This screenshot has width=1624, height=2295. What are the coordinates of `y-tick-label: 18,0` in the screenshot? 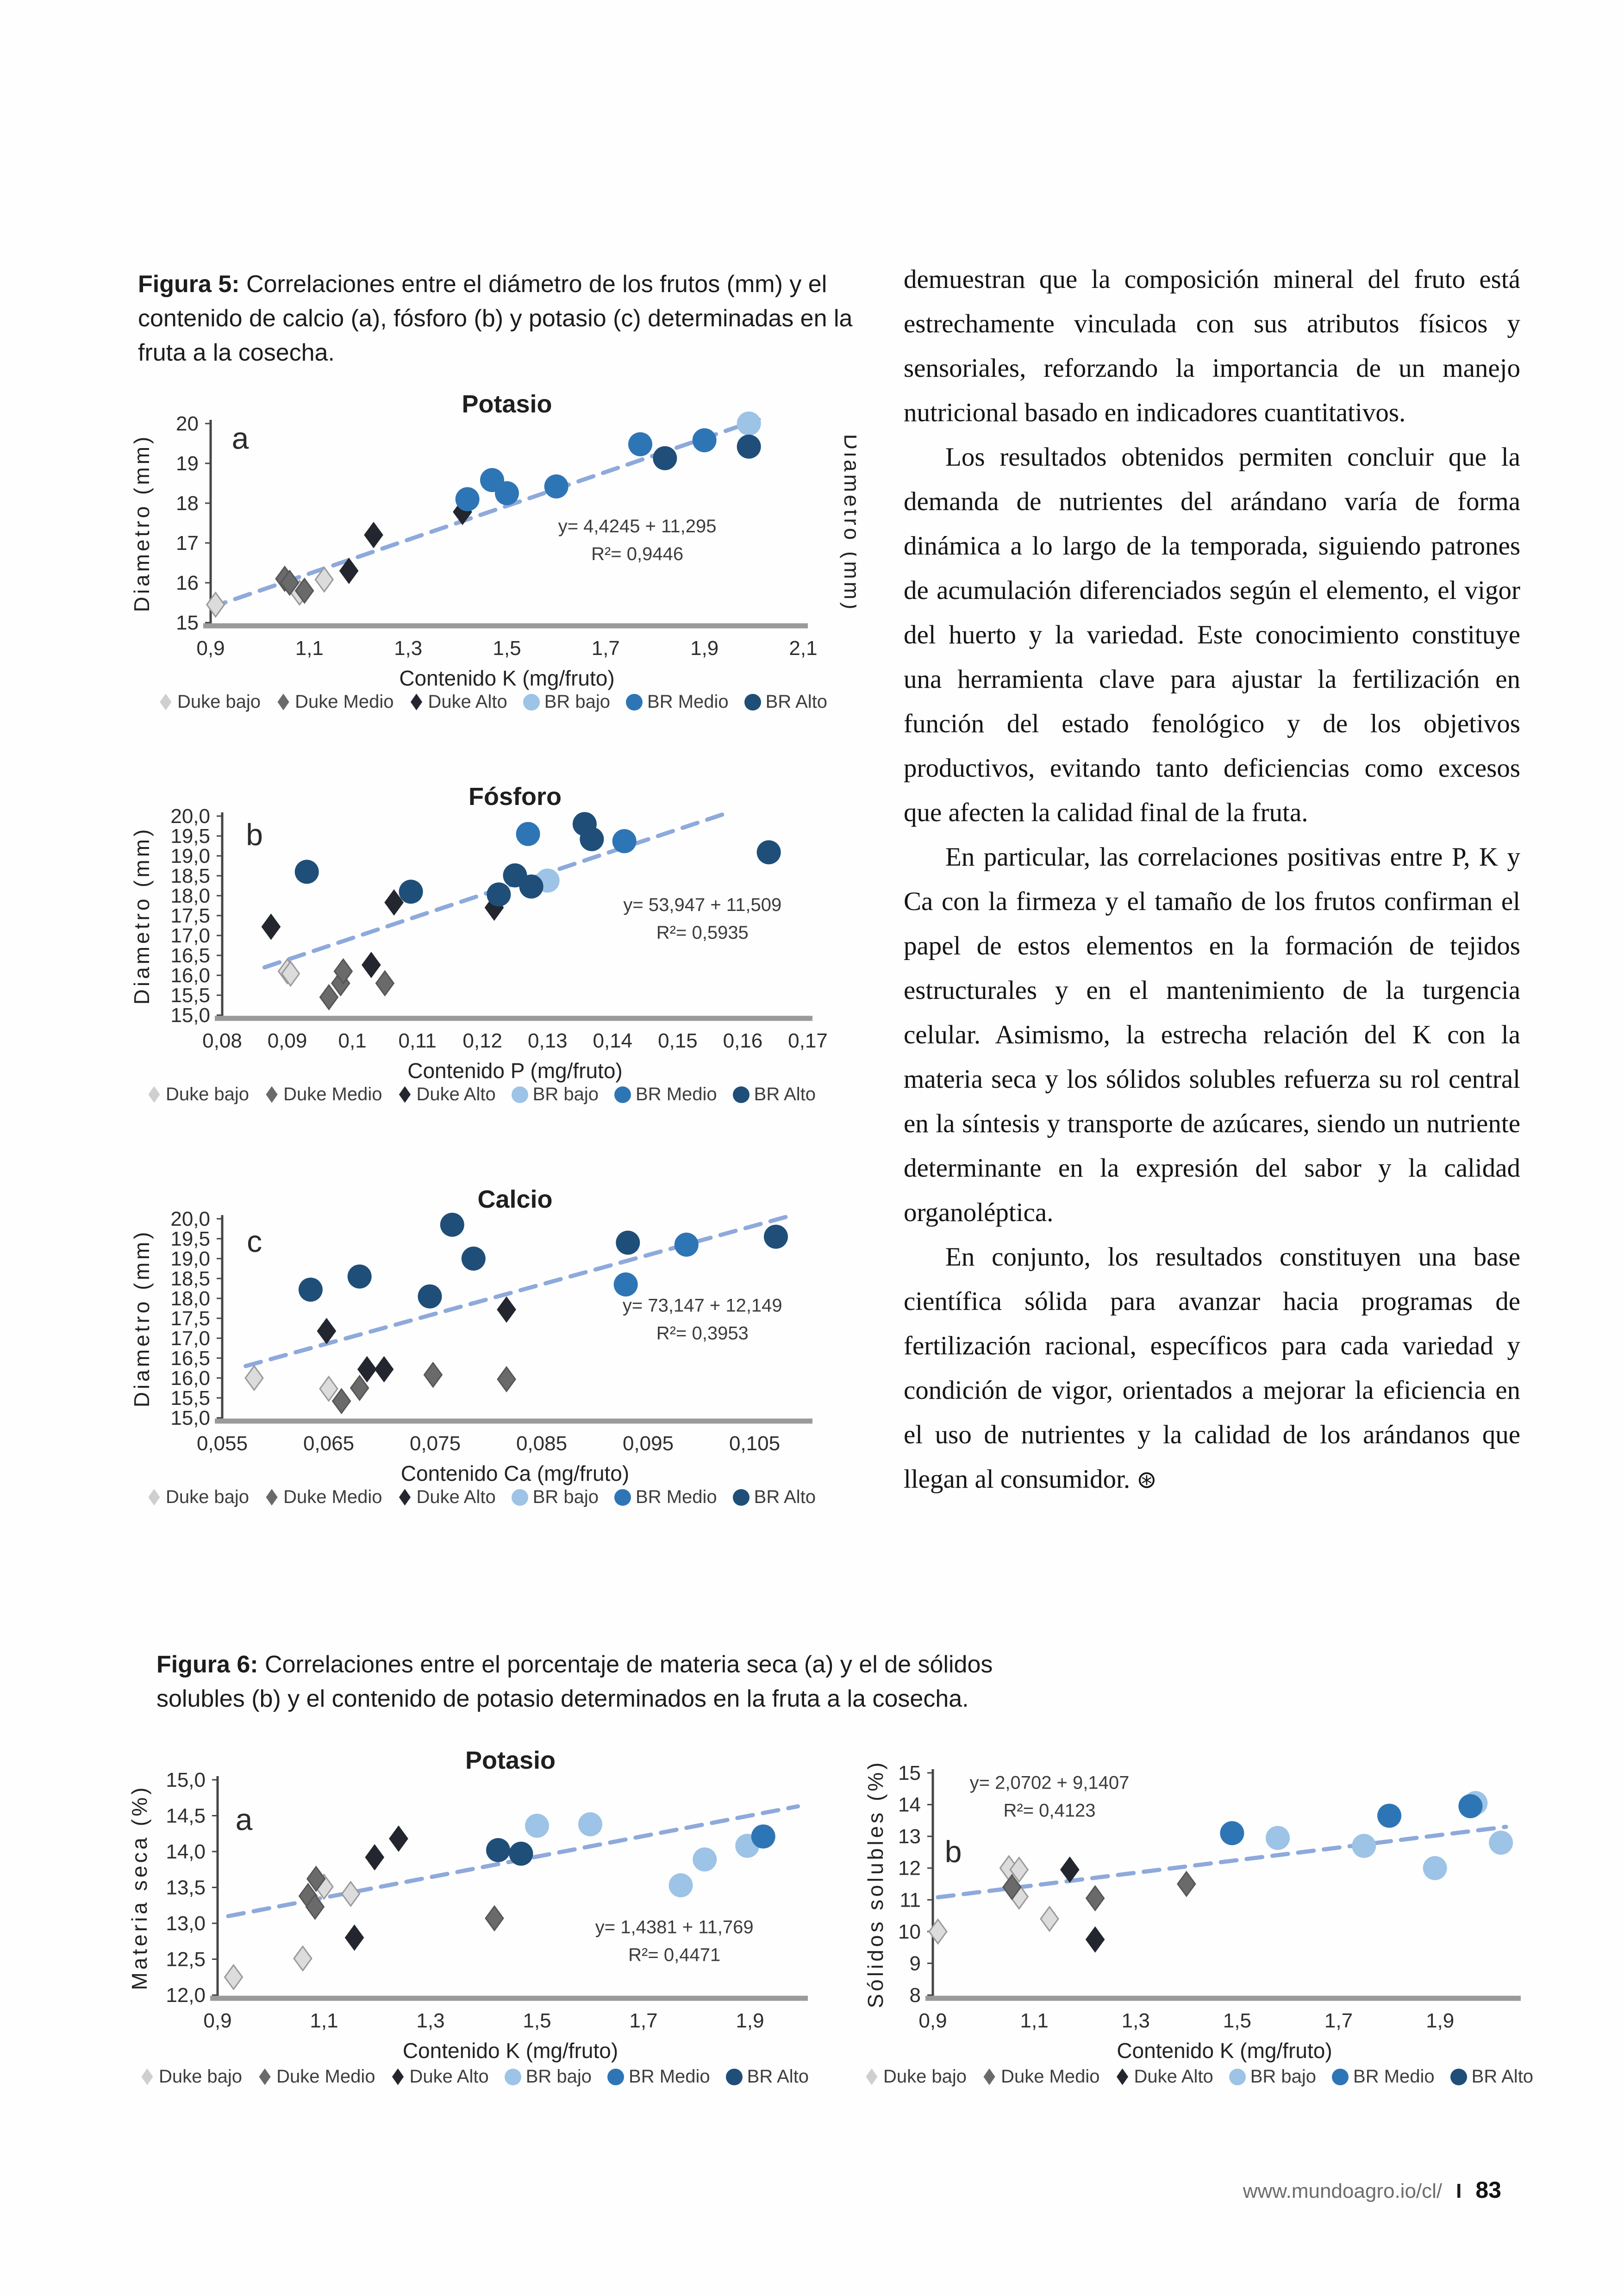 It's located at (190, 896).